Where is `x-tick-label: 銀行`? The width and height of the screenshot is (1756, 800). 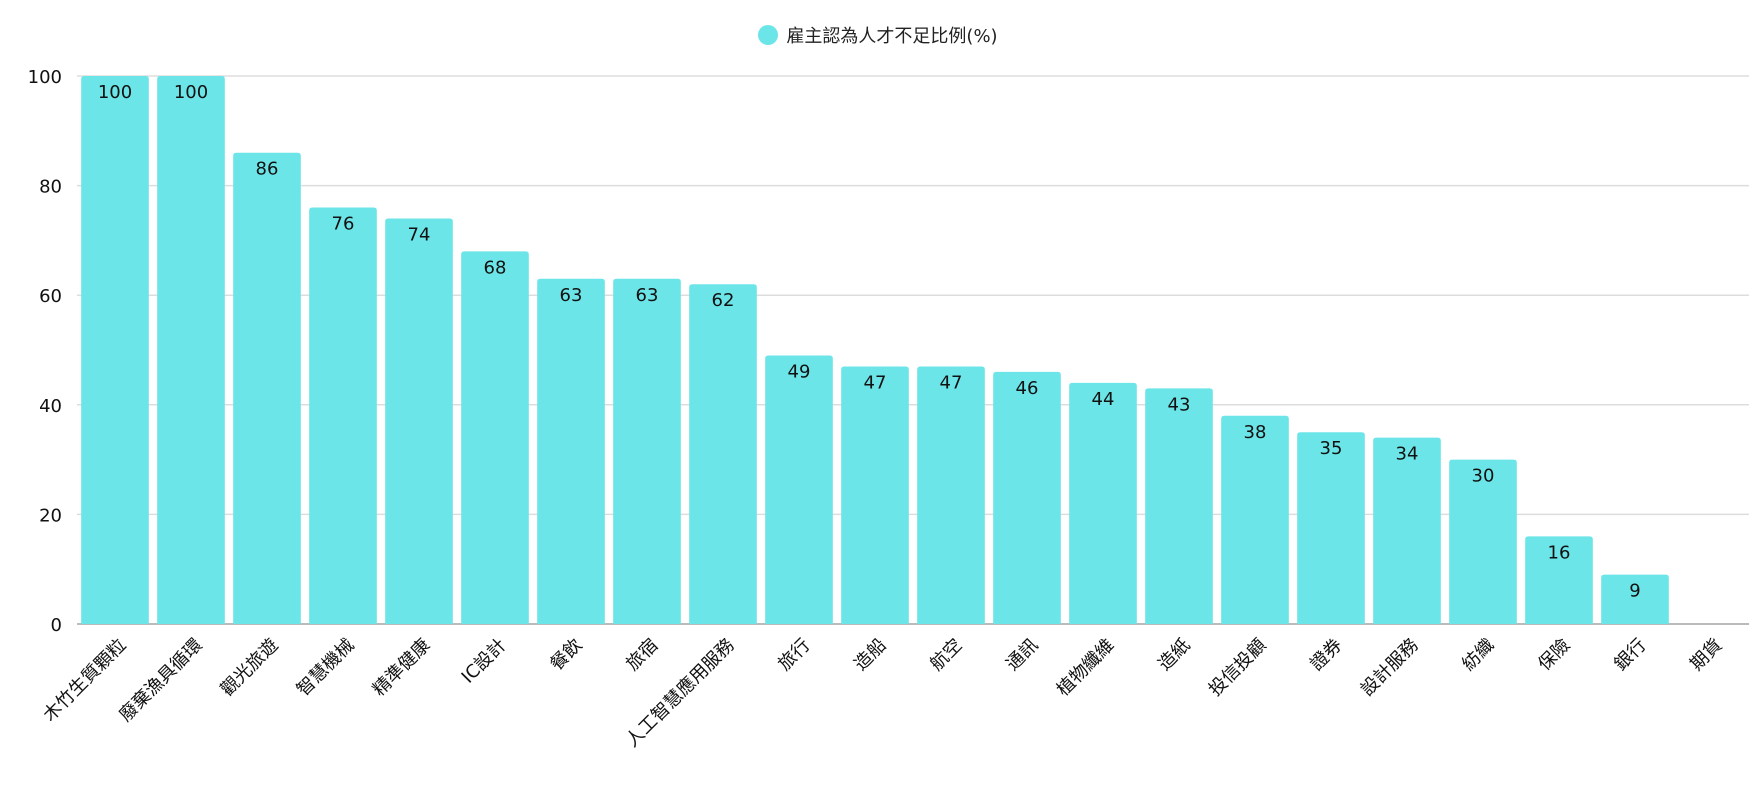
x-tick-label: 銀行 is located at coordinates (1630, 655).